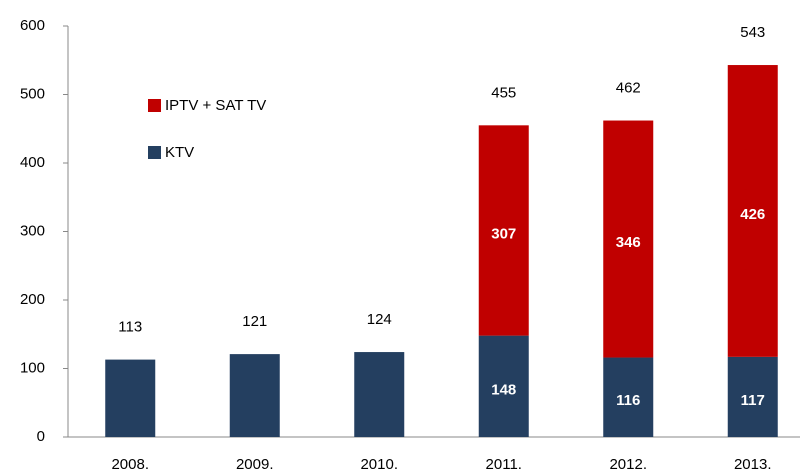 This screenshot has width=801, height=474. What do you see at coordinates (32, 299) in the screenshot?
I see `y-tick-label: 200` at bounding box center [32, 299].